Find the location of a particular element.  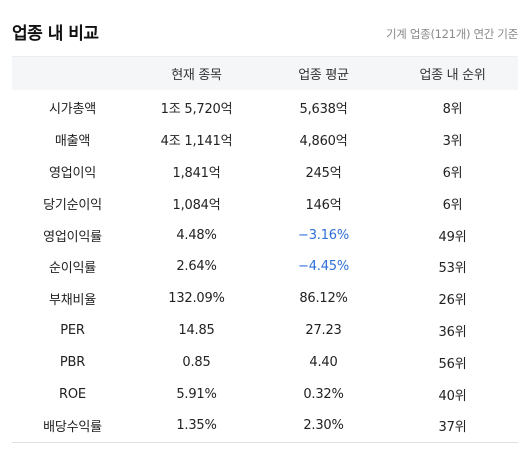

table-row: 시가총액 1조 5,720억 5,638억 8위 is located at coordinates (265, 107).